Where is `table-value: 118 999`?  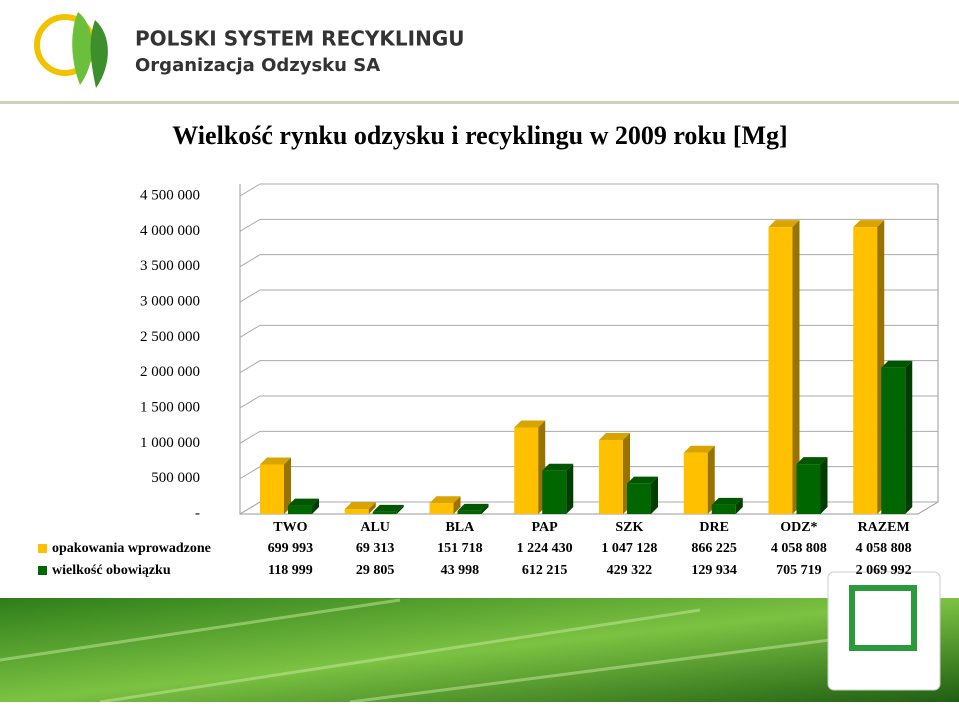
table-value: 118 999 is located at coordinates (290, 570).